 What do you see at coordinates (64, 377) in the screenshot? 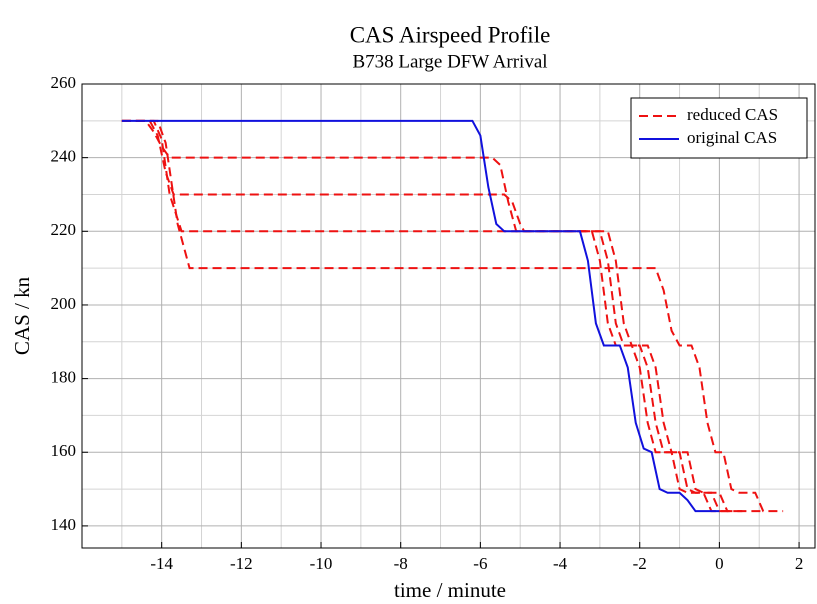
I see `y-tick-label: 180` at bounding box center [64, 377].